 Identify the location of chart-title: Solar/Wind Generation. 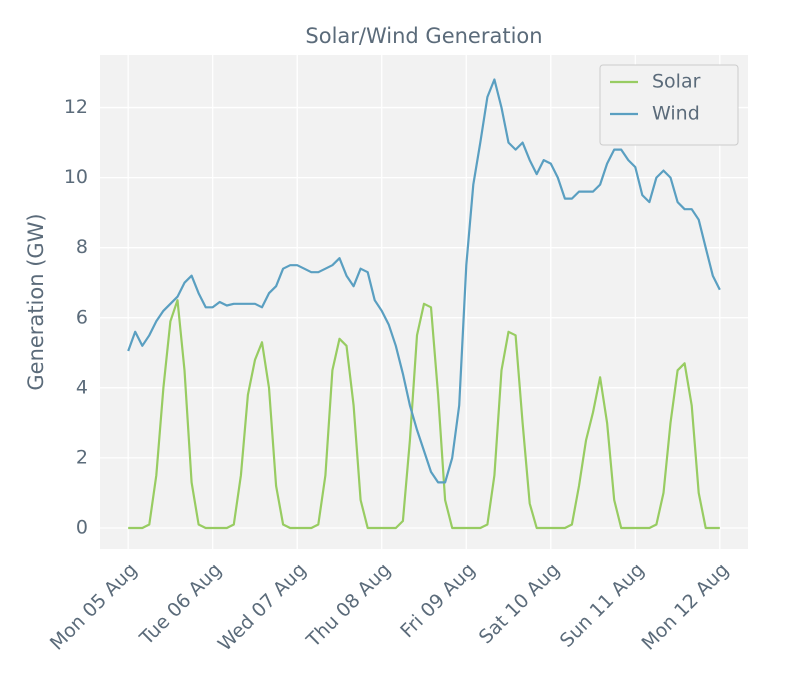
(423, 36).